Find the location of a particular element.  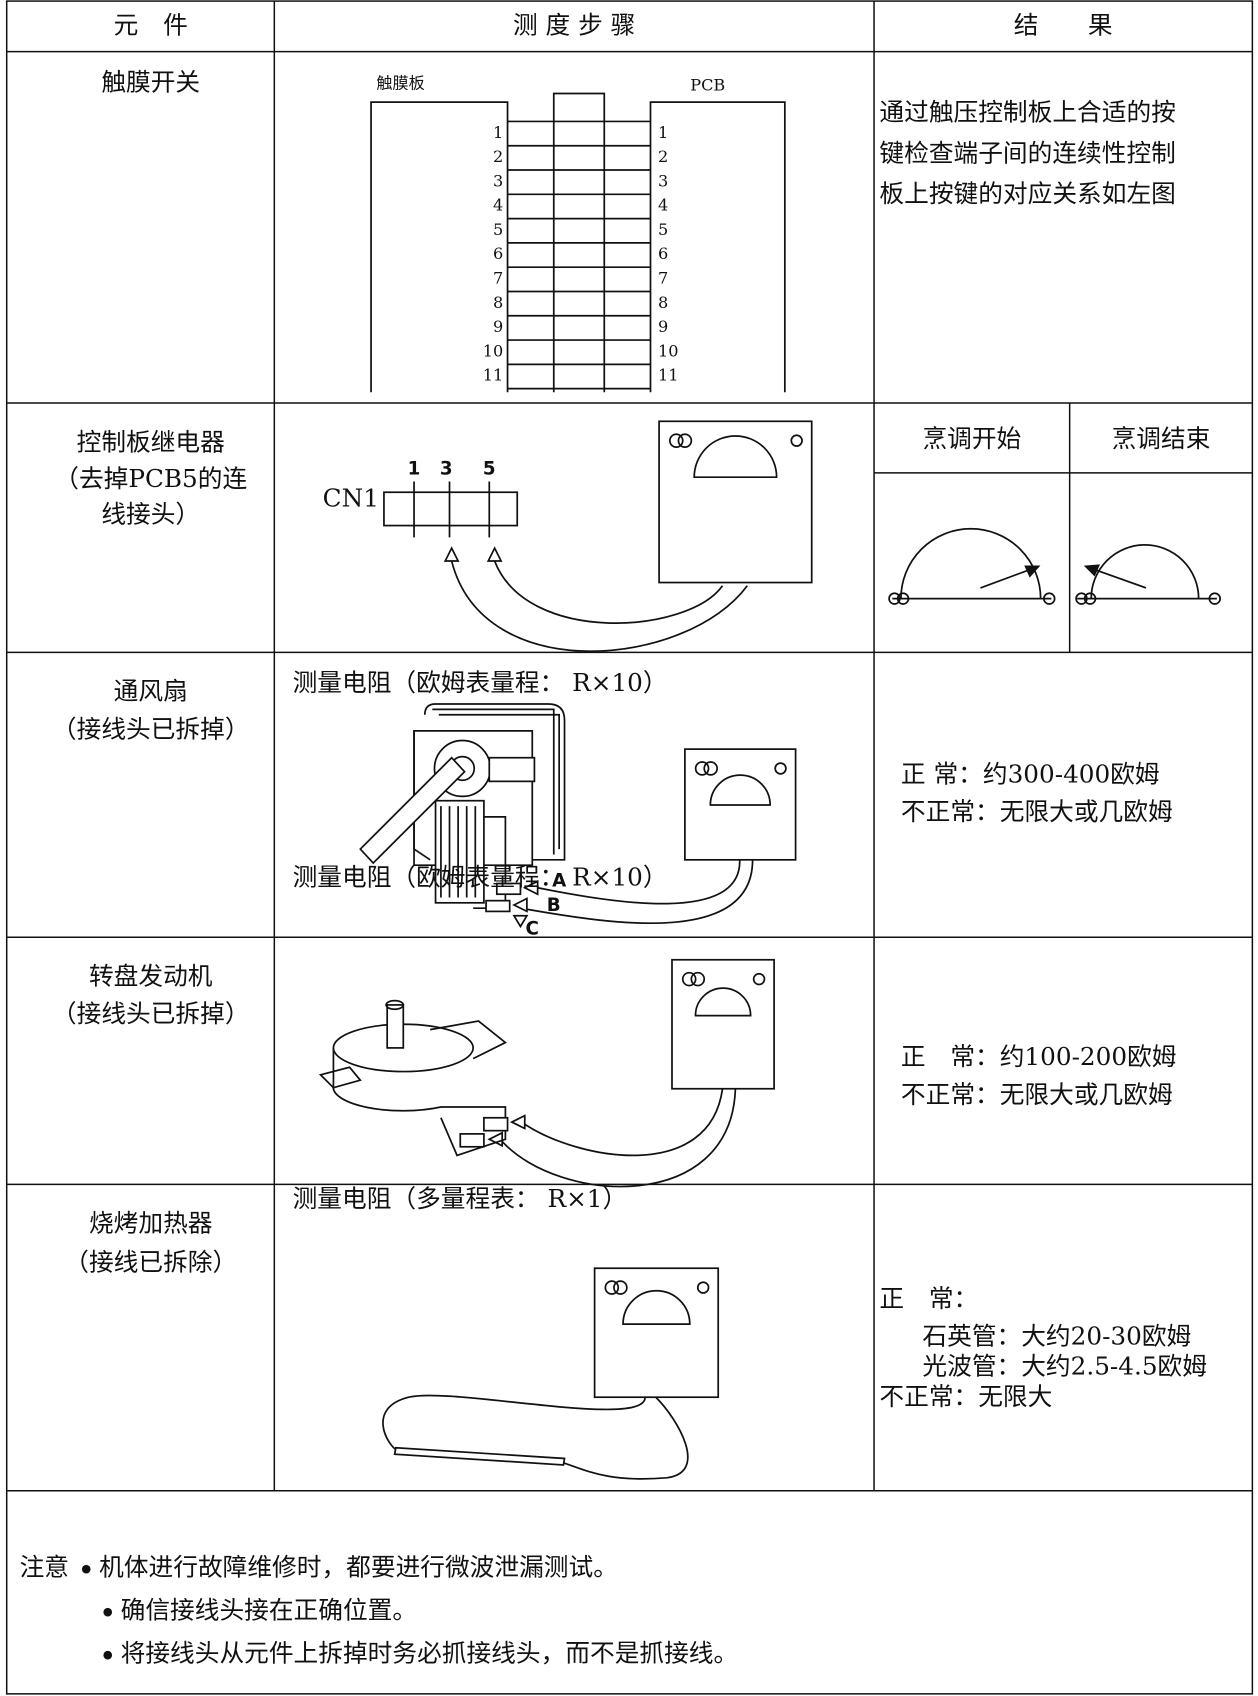

component-name: 转盘发动机 is located at coordinates (151, 976).